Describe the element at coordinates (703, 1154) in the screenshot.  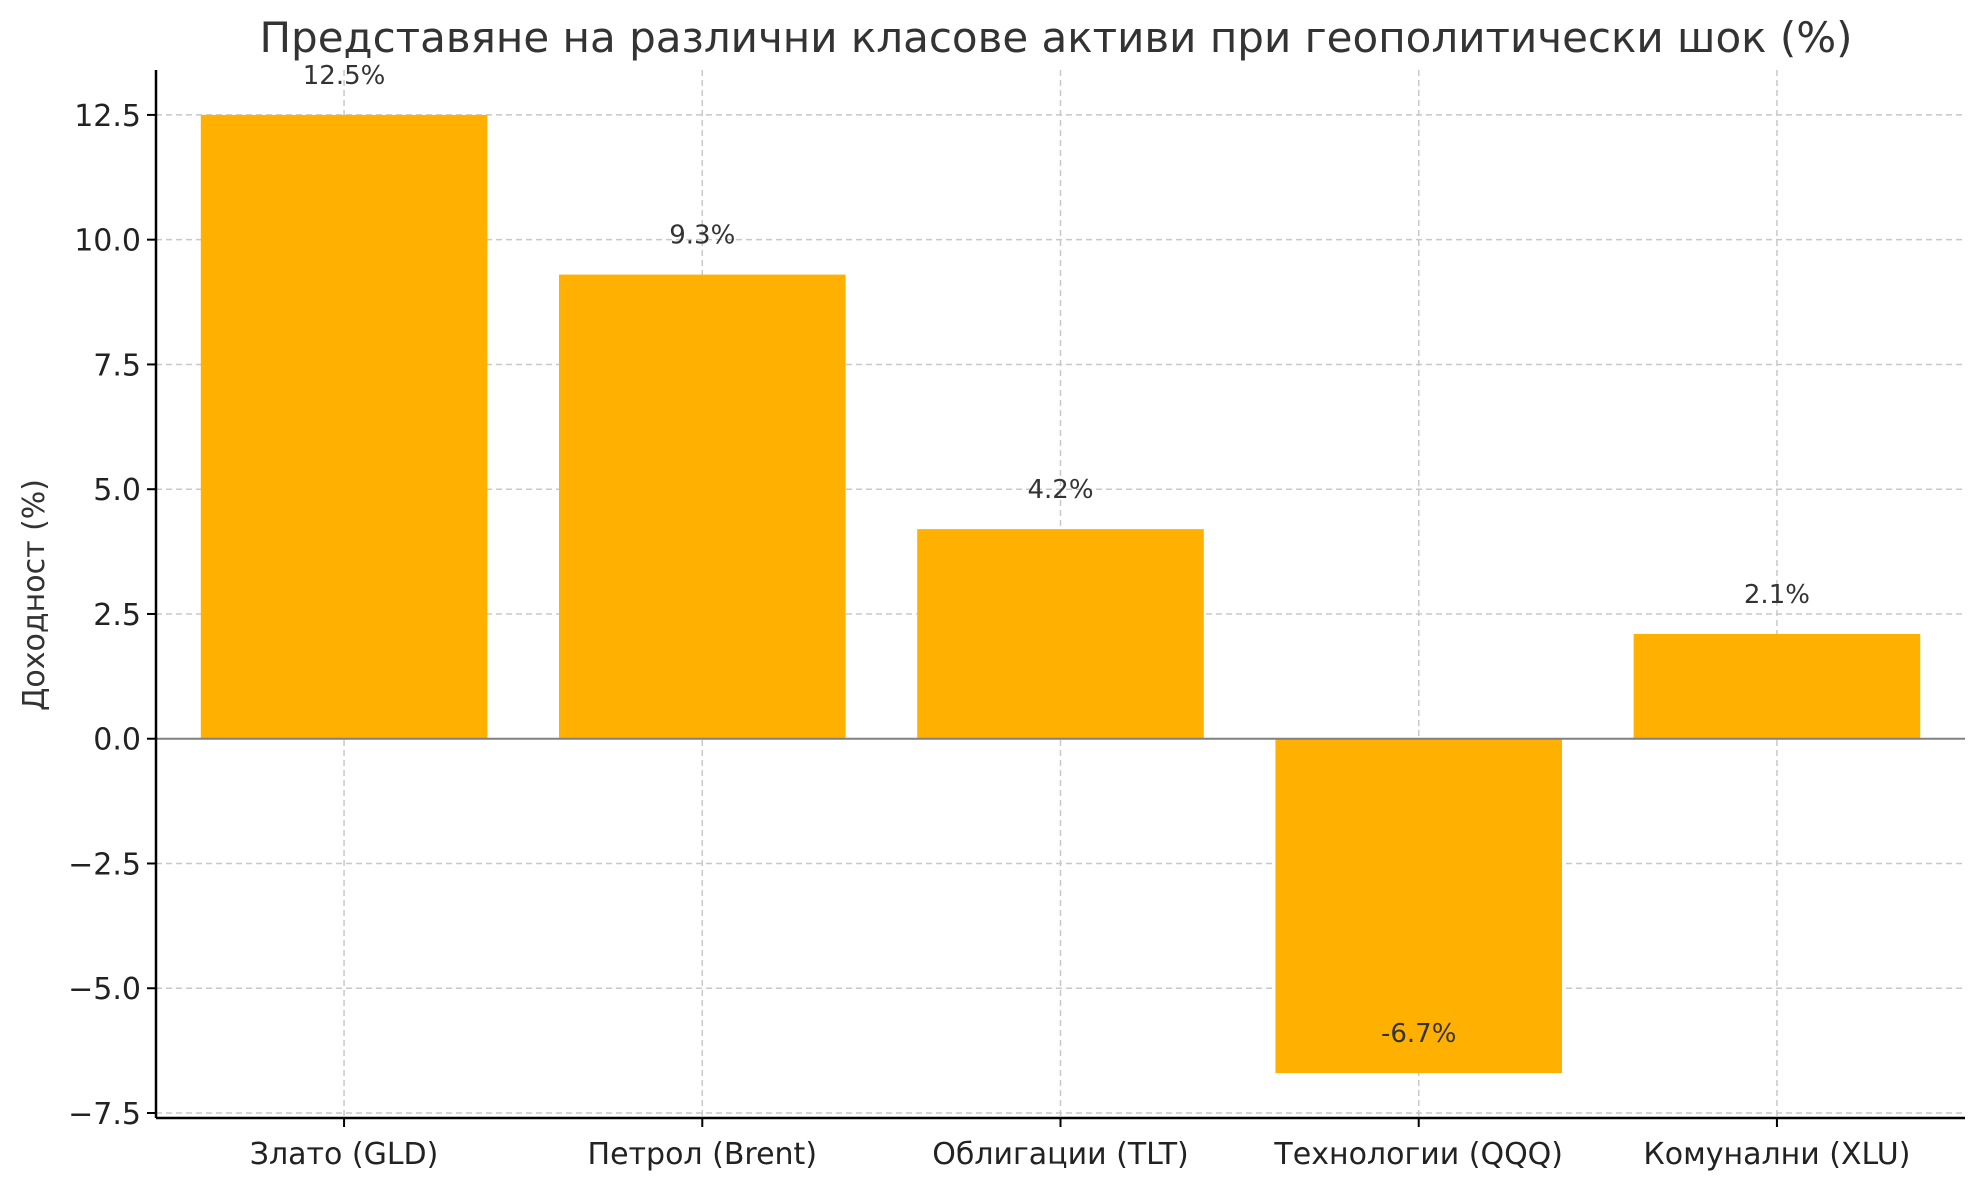
I see `x-tick-label: Петрол (Brent)` at that location.